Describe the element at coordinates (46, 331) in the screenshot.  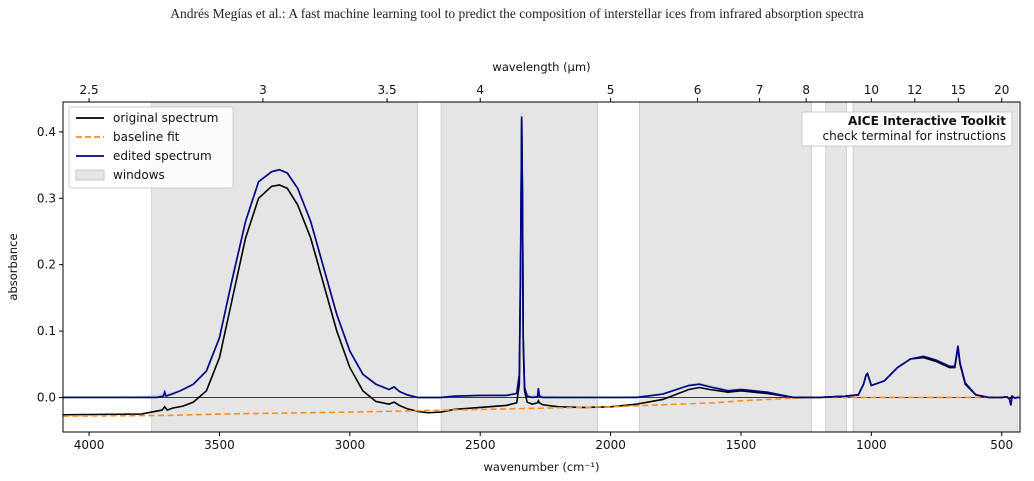
I see `y-tick-label-1: 0.1` at that location.